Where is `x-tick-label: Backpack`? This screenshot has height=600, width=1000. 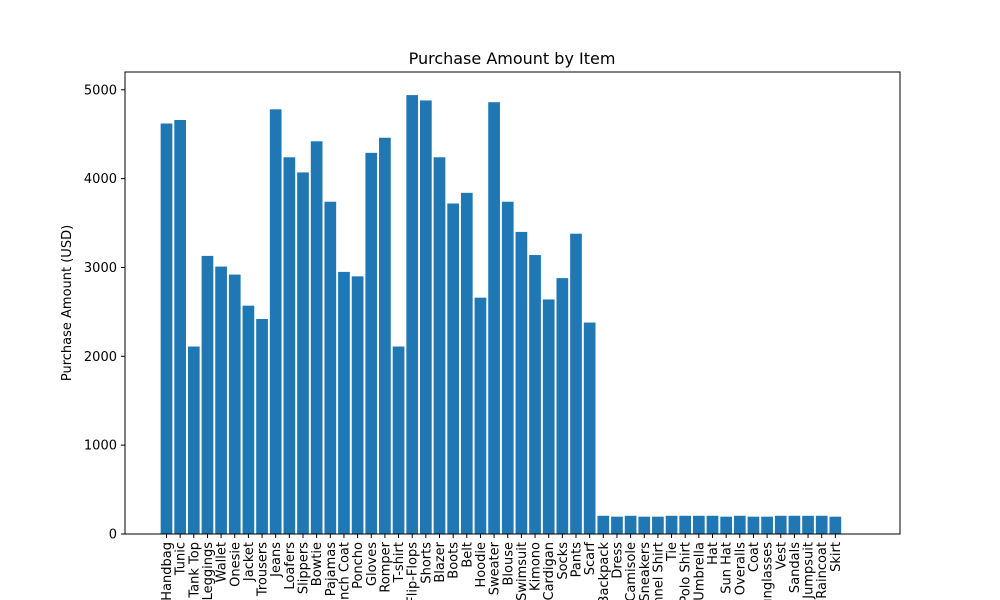 x-tick-label: Backpack is located at coordinates (604, 571).